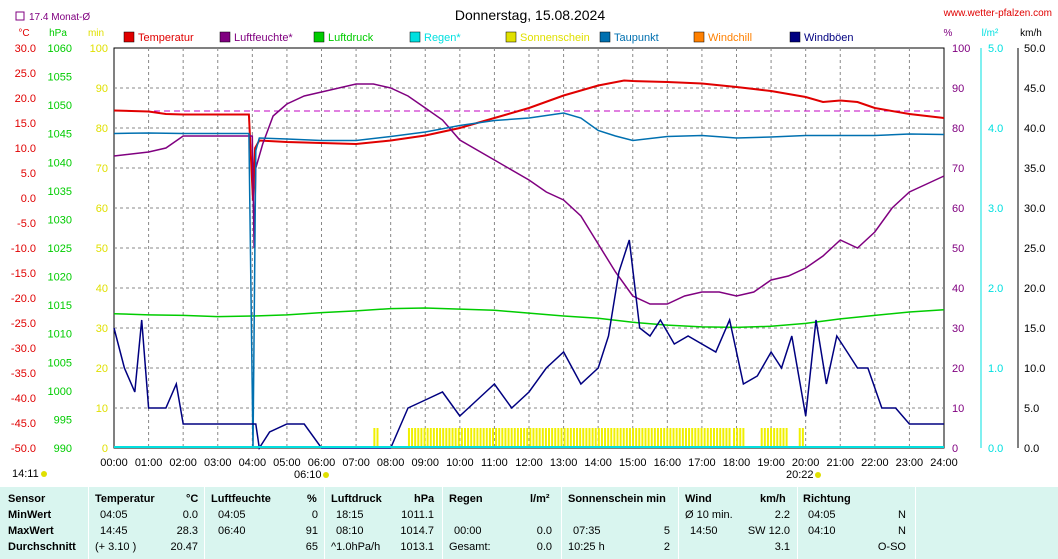 The image size is (1058, 559). What do you see at coordinates (114, 463) in the screenshot?
I see `x-tick-label: 00:00` at bounding box center [114, 463].